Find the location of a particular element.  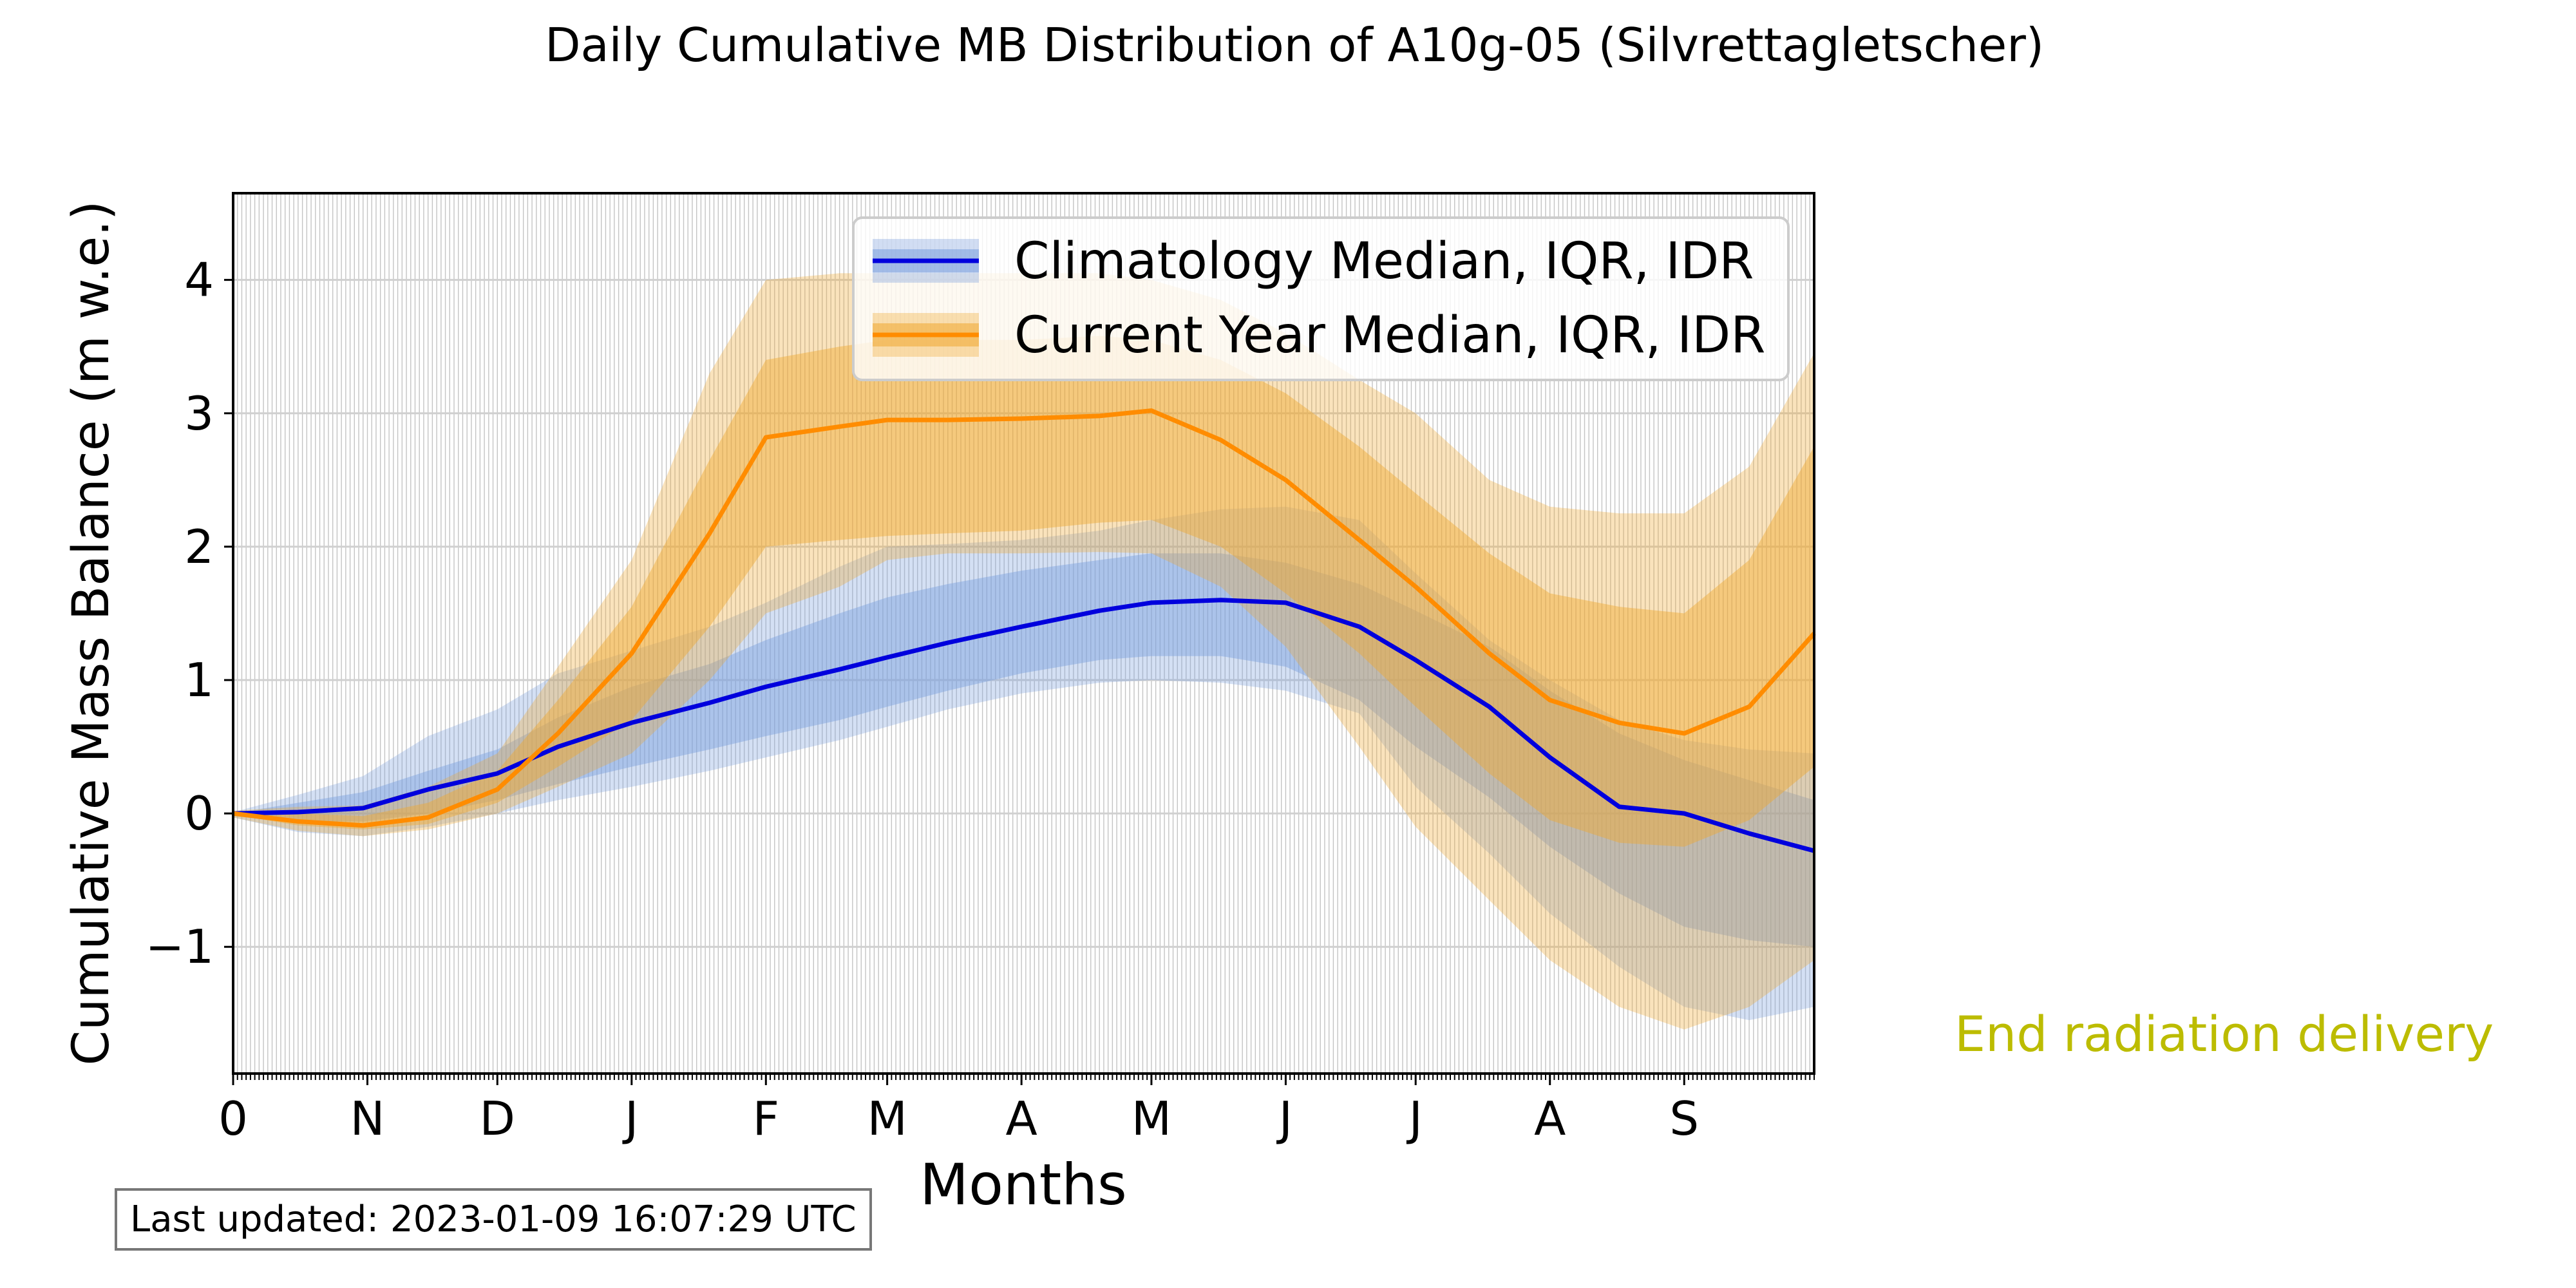

y-tick-label: 3 is located at coordinates (199, 413).